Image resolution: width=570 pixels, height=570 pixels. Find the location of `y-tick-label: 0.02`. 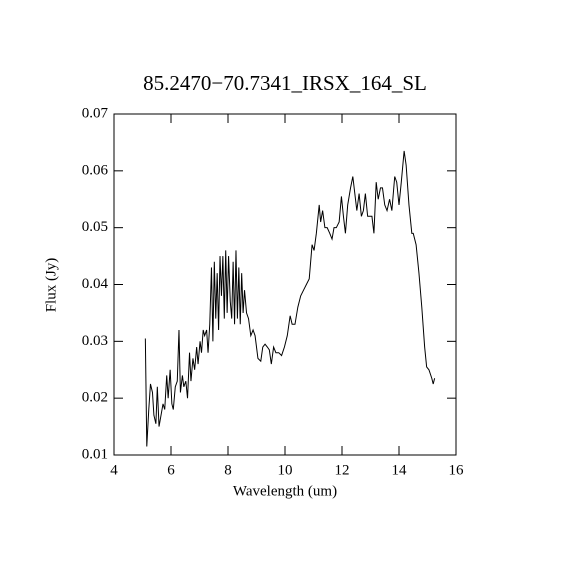

y-tick-label: 0.02 is located at coordinates (95, 398).